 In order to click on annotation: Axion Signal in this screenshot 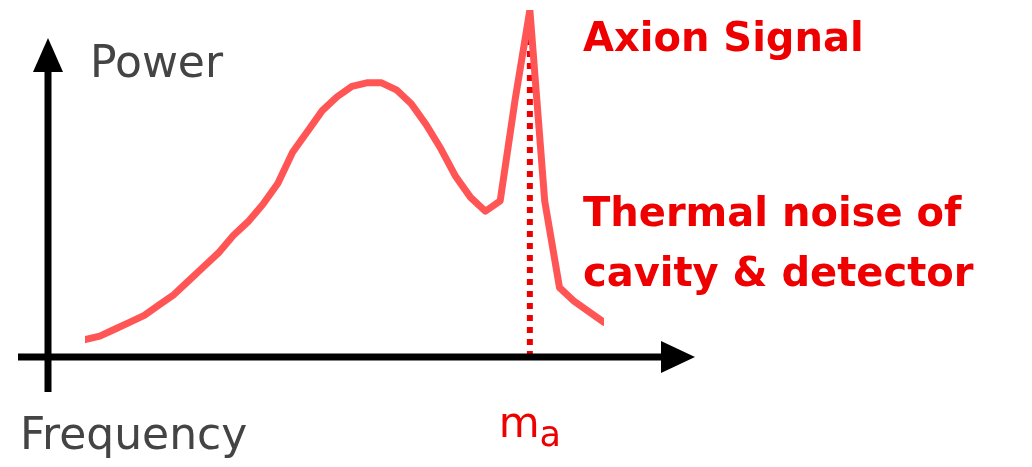, I will do `click(723, 37)`.